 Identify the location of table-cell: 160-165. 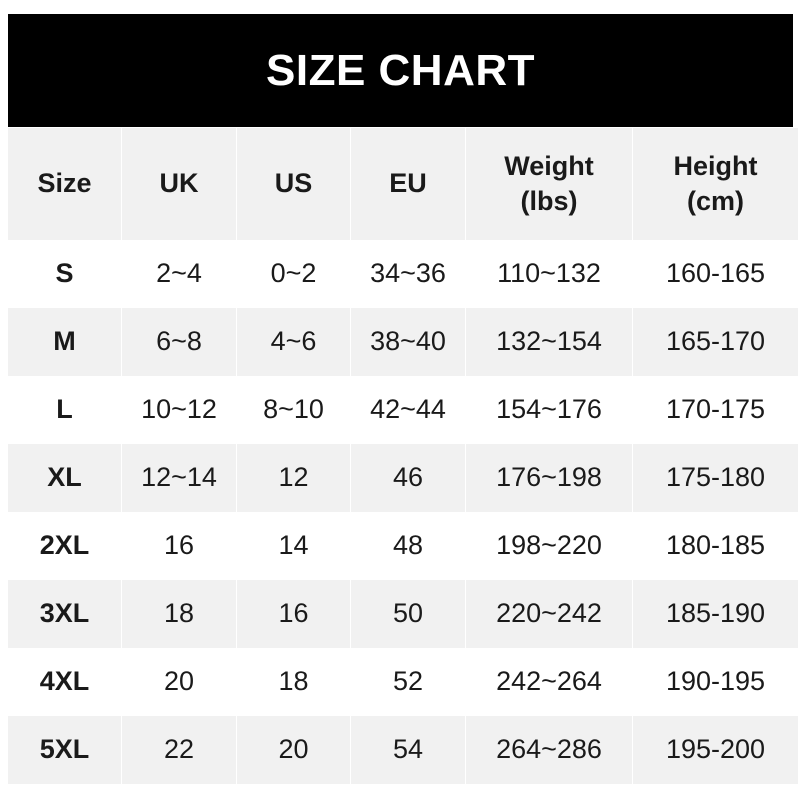
(715, 273).